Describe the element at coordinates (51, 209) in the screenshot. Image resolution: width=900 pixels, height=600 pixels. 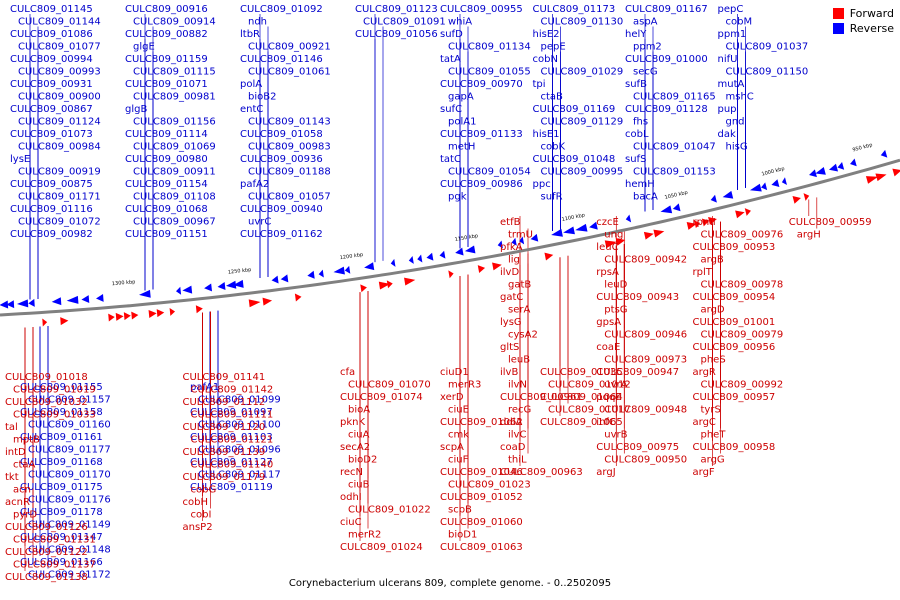
I see `reverse-gene-label: CULC809_01116` at that location.